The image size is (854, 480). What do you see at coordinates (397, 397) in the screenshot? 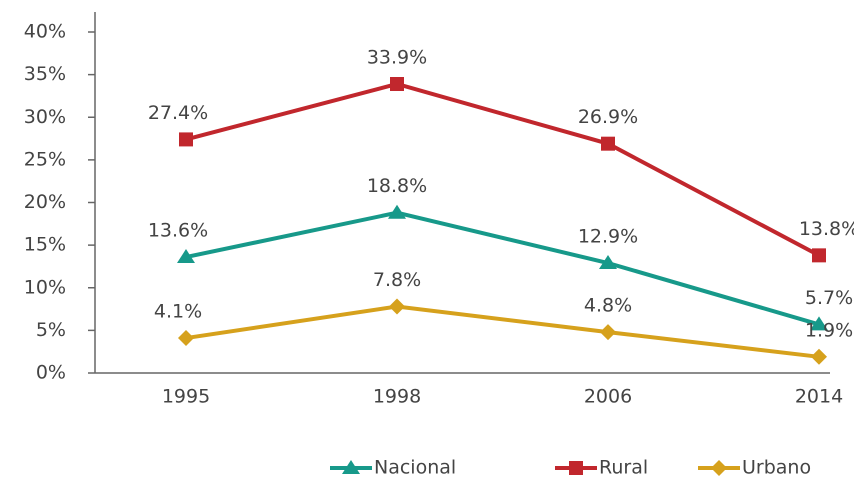
I see `x-tick-label: 1998` at bounding box center [397, 397].